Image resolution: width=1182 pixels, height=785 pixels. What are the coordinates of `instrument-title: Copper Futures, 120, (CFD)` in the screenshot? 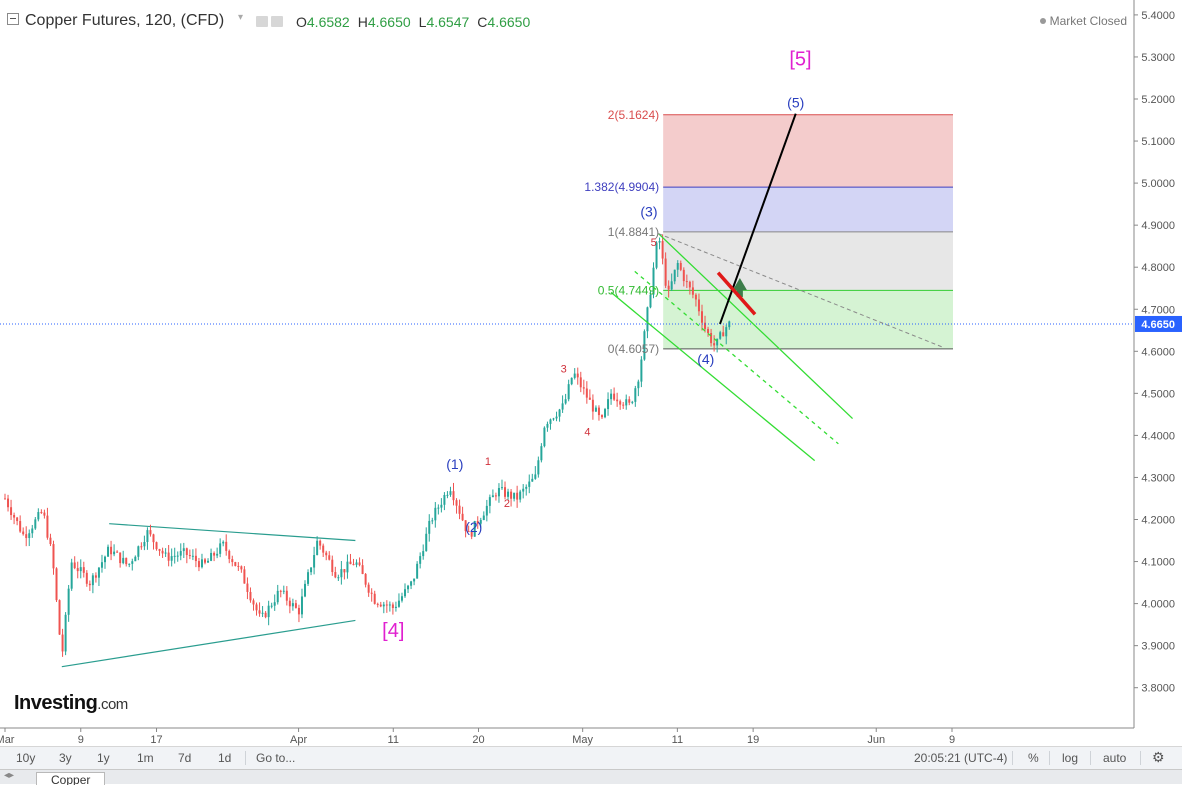 It's located at (125, 20).